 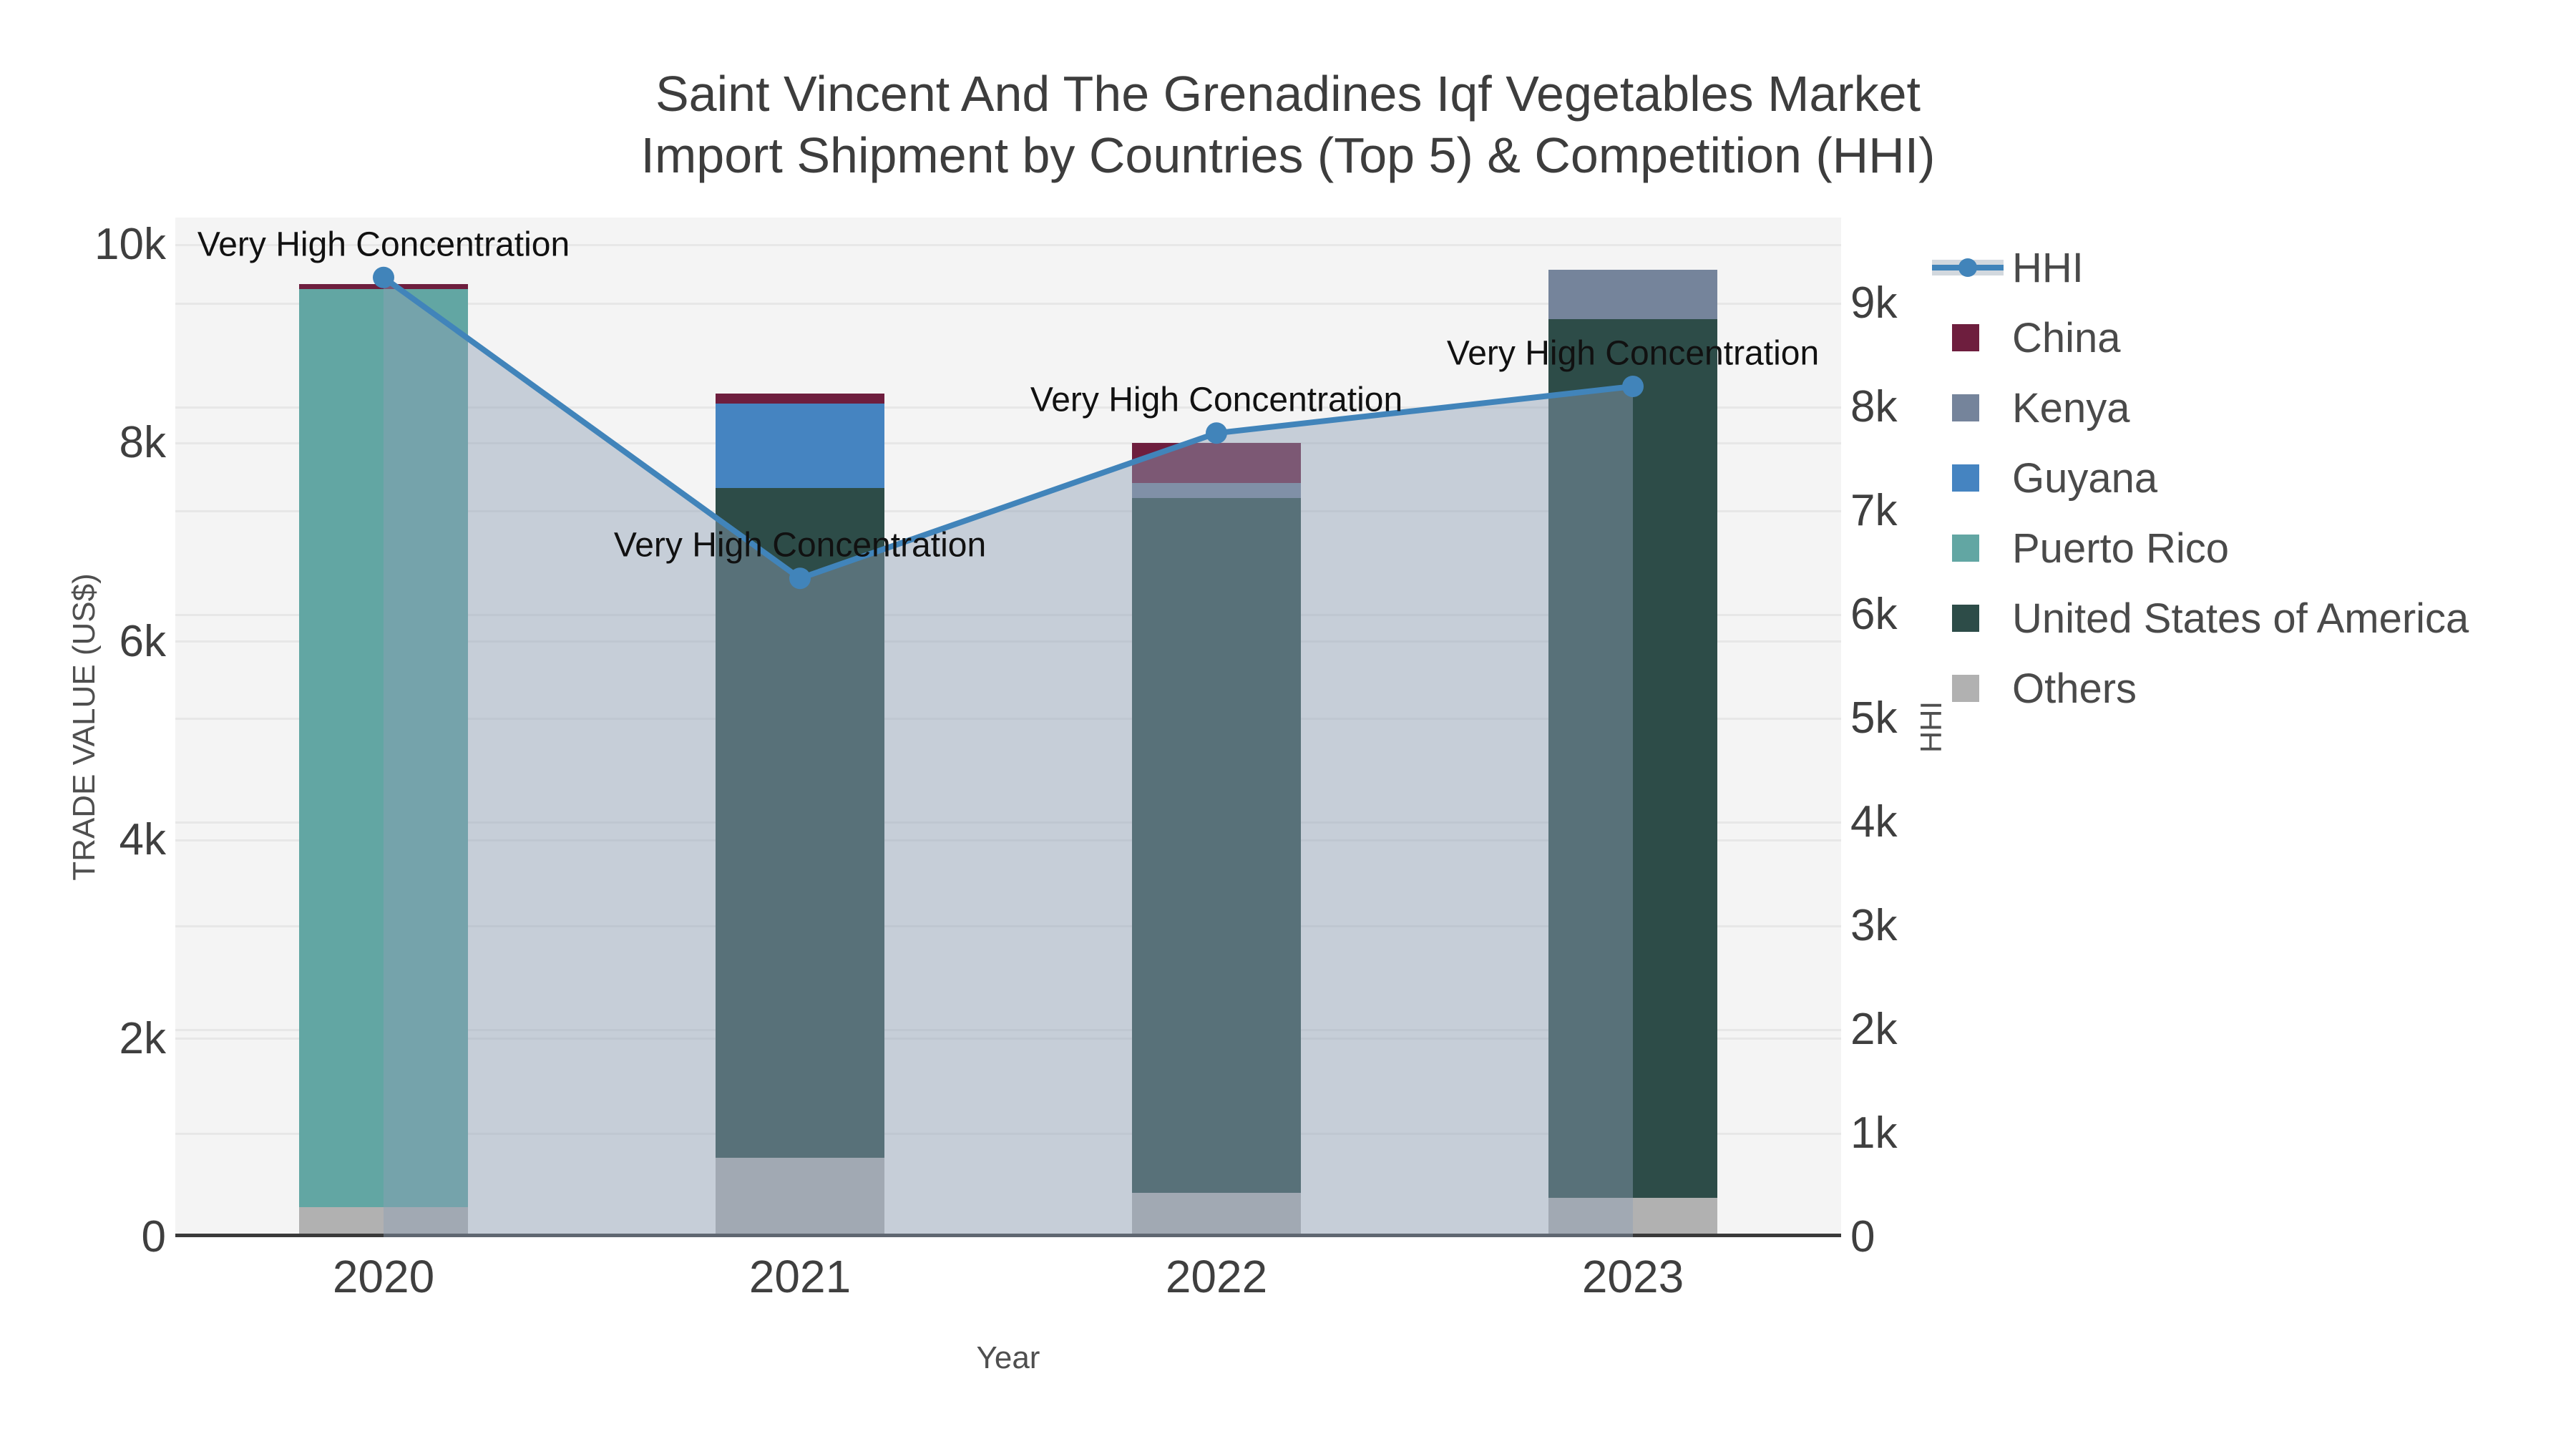 What do you see at coordinates (2240, 618) in the screenshot?
I see `legend-label: United States of America` at bounding box center [2240, 618].